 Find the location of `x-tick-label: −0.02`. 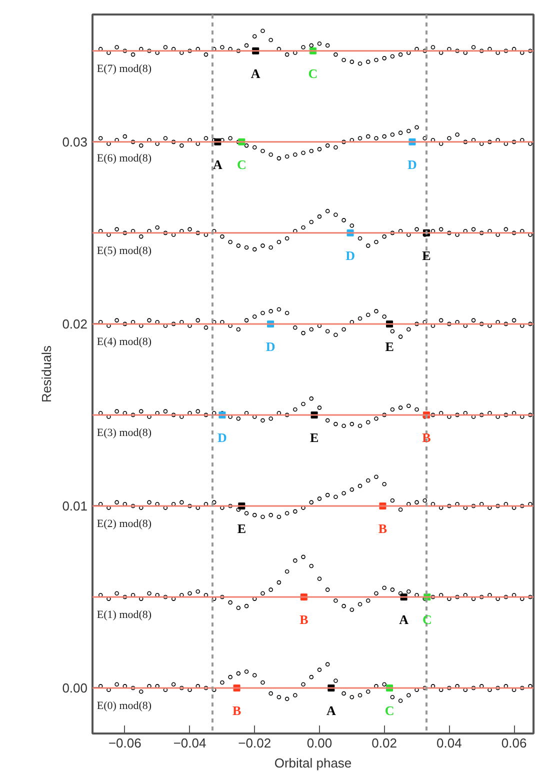

x-tick-label: −0.02 is located at coordinates (255, 743).